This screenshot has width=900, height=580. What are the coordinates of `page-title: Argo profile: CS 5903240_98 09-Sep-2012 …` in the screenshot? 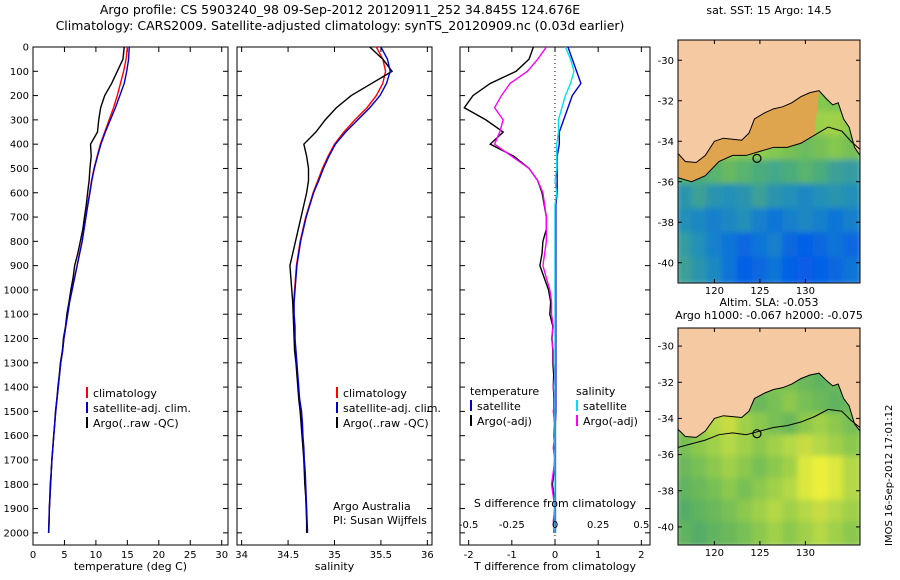 It's located at (340, 9).